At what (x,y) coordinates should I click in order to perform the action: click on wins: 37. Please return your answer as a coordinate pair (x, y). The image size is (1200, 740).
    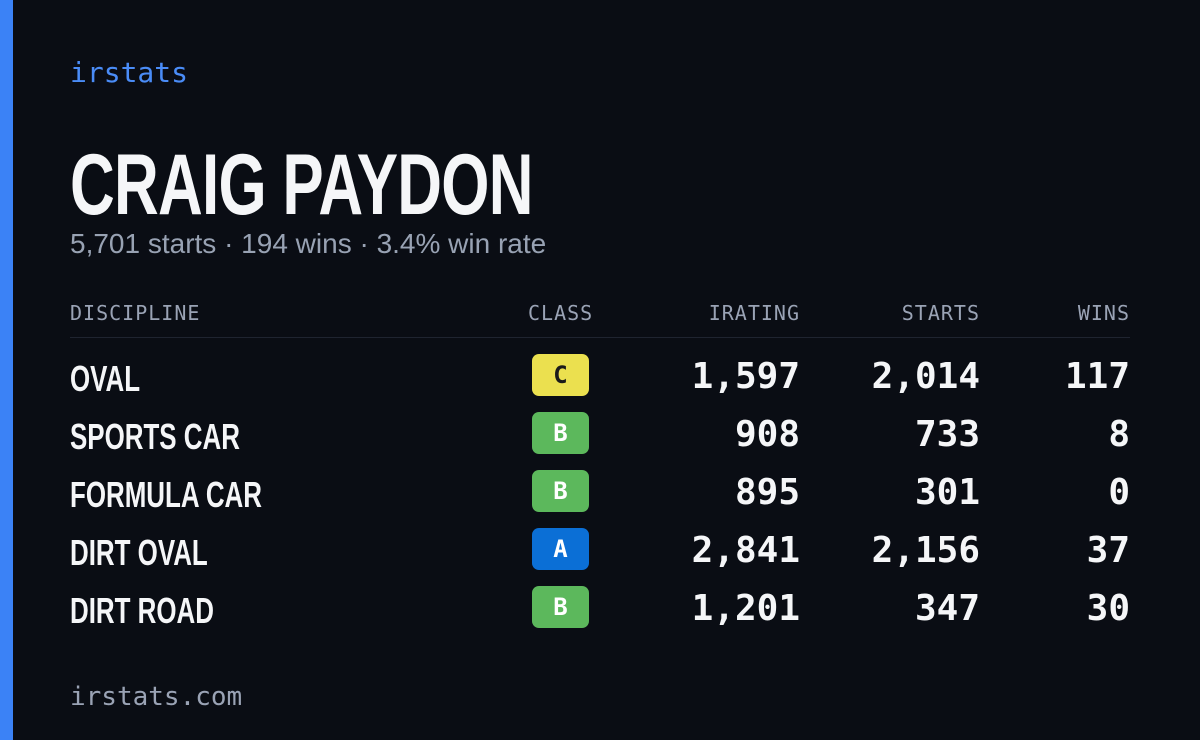
    Looking at the image, I should click on (1108, 550).